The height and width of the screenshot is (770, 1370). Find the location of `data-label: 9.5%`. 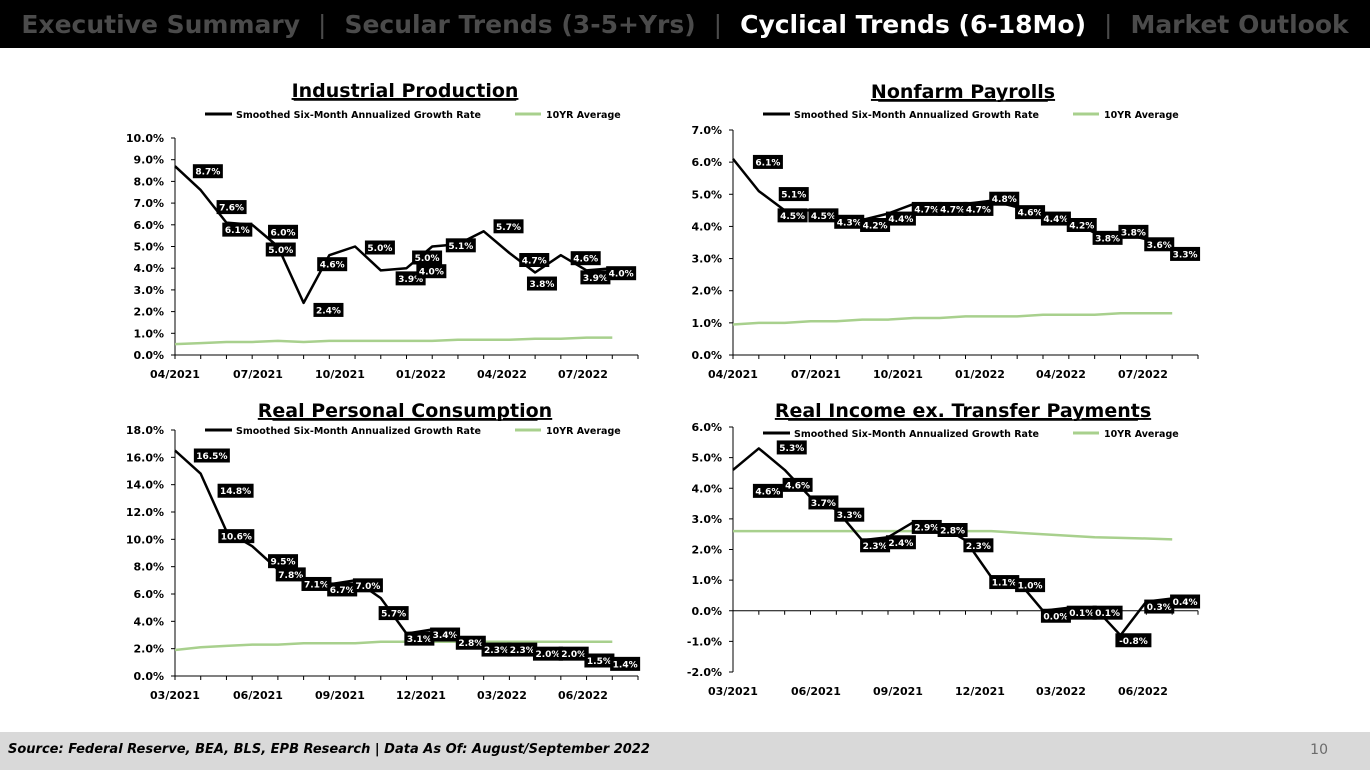

data-label: 9.5% is located at coordinates (283, 563).